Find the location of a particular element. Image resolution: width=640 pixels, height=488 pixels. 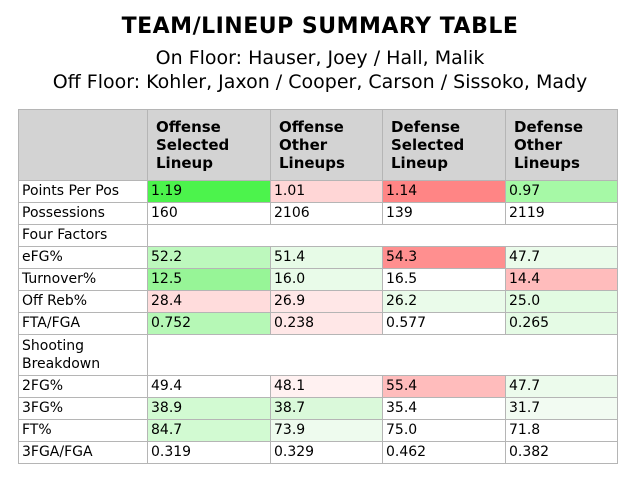

table-cell: 54.3 is located at coordinates (444, 257).